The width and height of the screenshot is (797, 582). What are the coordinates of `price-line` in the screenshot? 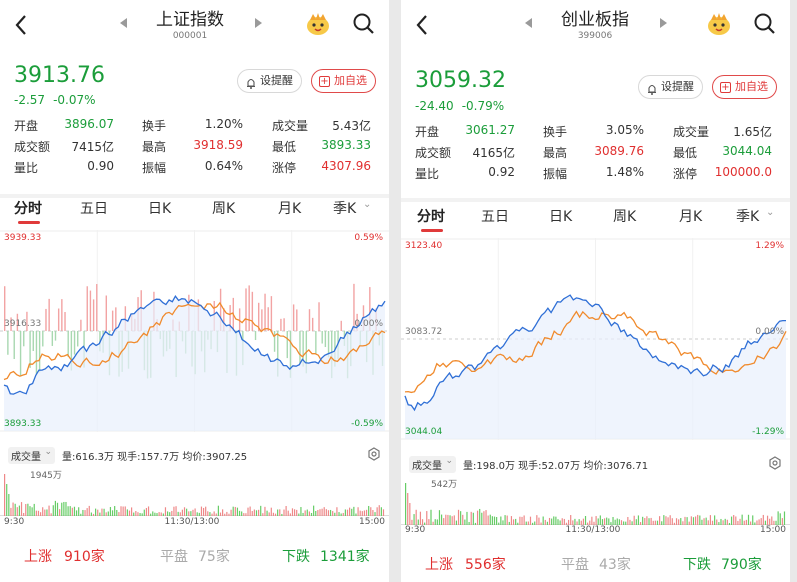 It's located at (595, 353).